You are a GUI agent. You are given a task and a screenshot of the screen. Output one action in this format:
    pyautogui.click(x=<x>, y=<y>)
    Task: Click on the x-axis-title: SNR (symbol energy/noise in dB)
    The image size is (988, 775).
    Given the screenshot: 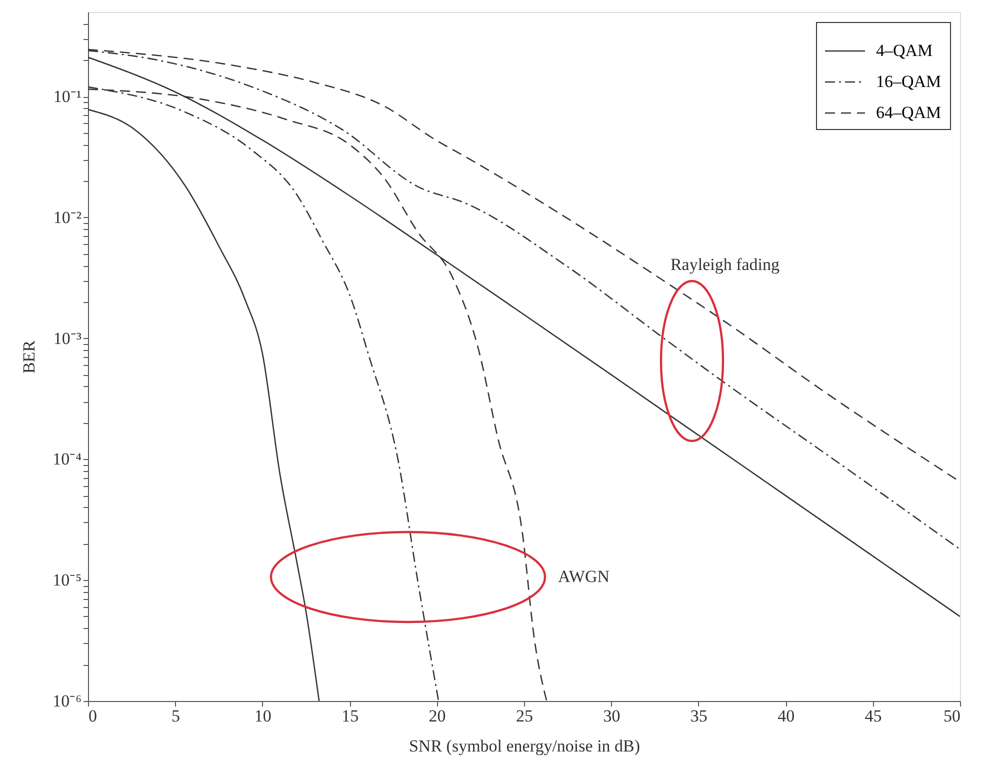 What is the action you would take?
    pyautogui.click(x=524, y=746)
    